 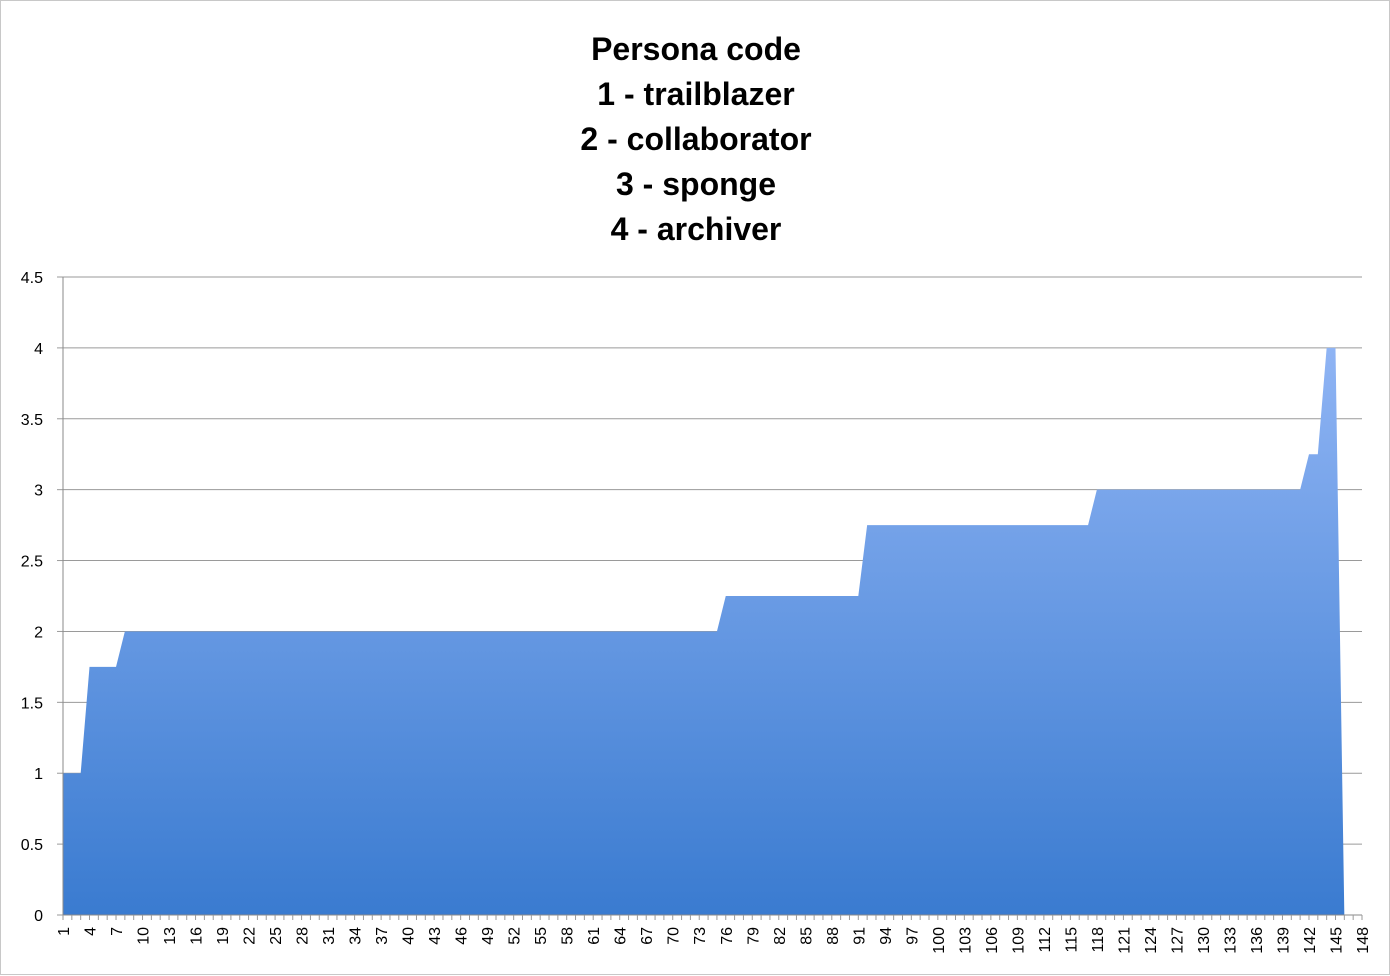 I want to click on x-tick-label: 79, so click(x=753, y=936).